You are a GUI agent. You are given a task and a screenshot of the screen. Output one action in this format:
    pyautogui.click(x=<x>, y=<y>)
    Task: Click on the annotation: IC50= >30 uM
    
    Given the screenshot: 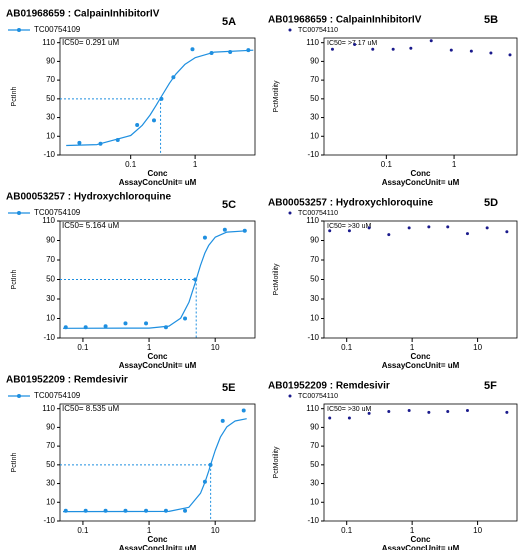 What is the action you would take?
    pyautogui.click(x=349, y=226)
    